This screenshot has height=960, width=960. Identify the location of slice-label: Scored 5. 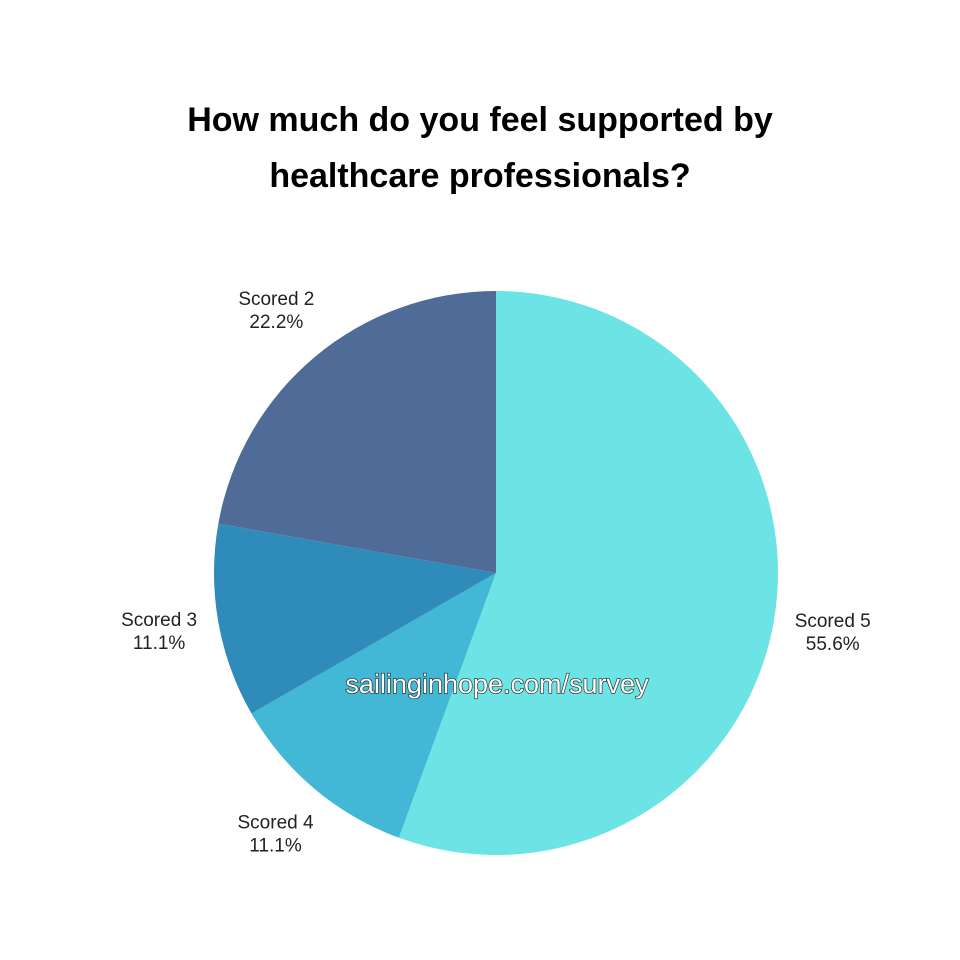
(833, 621).